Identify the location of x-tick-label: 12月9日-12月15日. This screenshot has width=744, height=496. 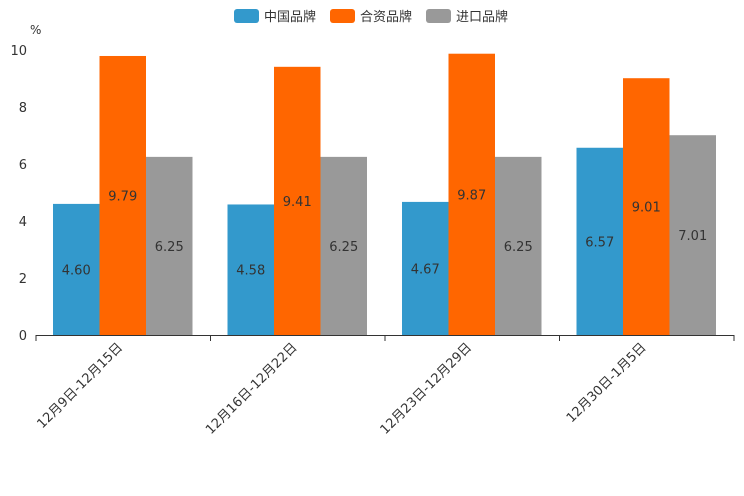
(80, 386).